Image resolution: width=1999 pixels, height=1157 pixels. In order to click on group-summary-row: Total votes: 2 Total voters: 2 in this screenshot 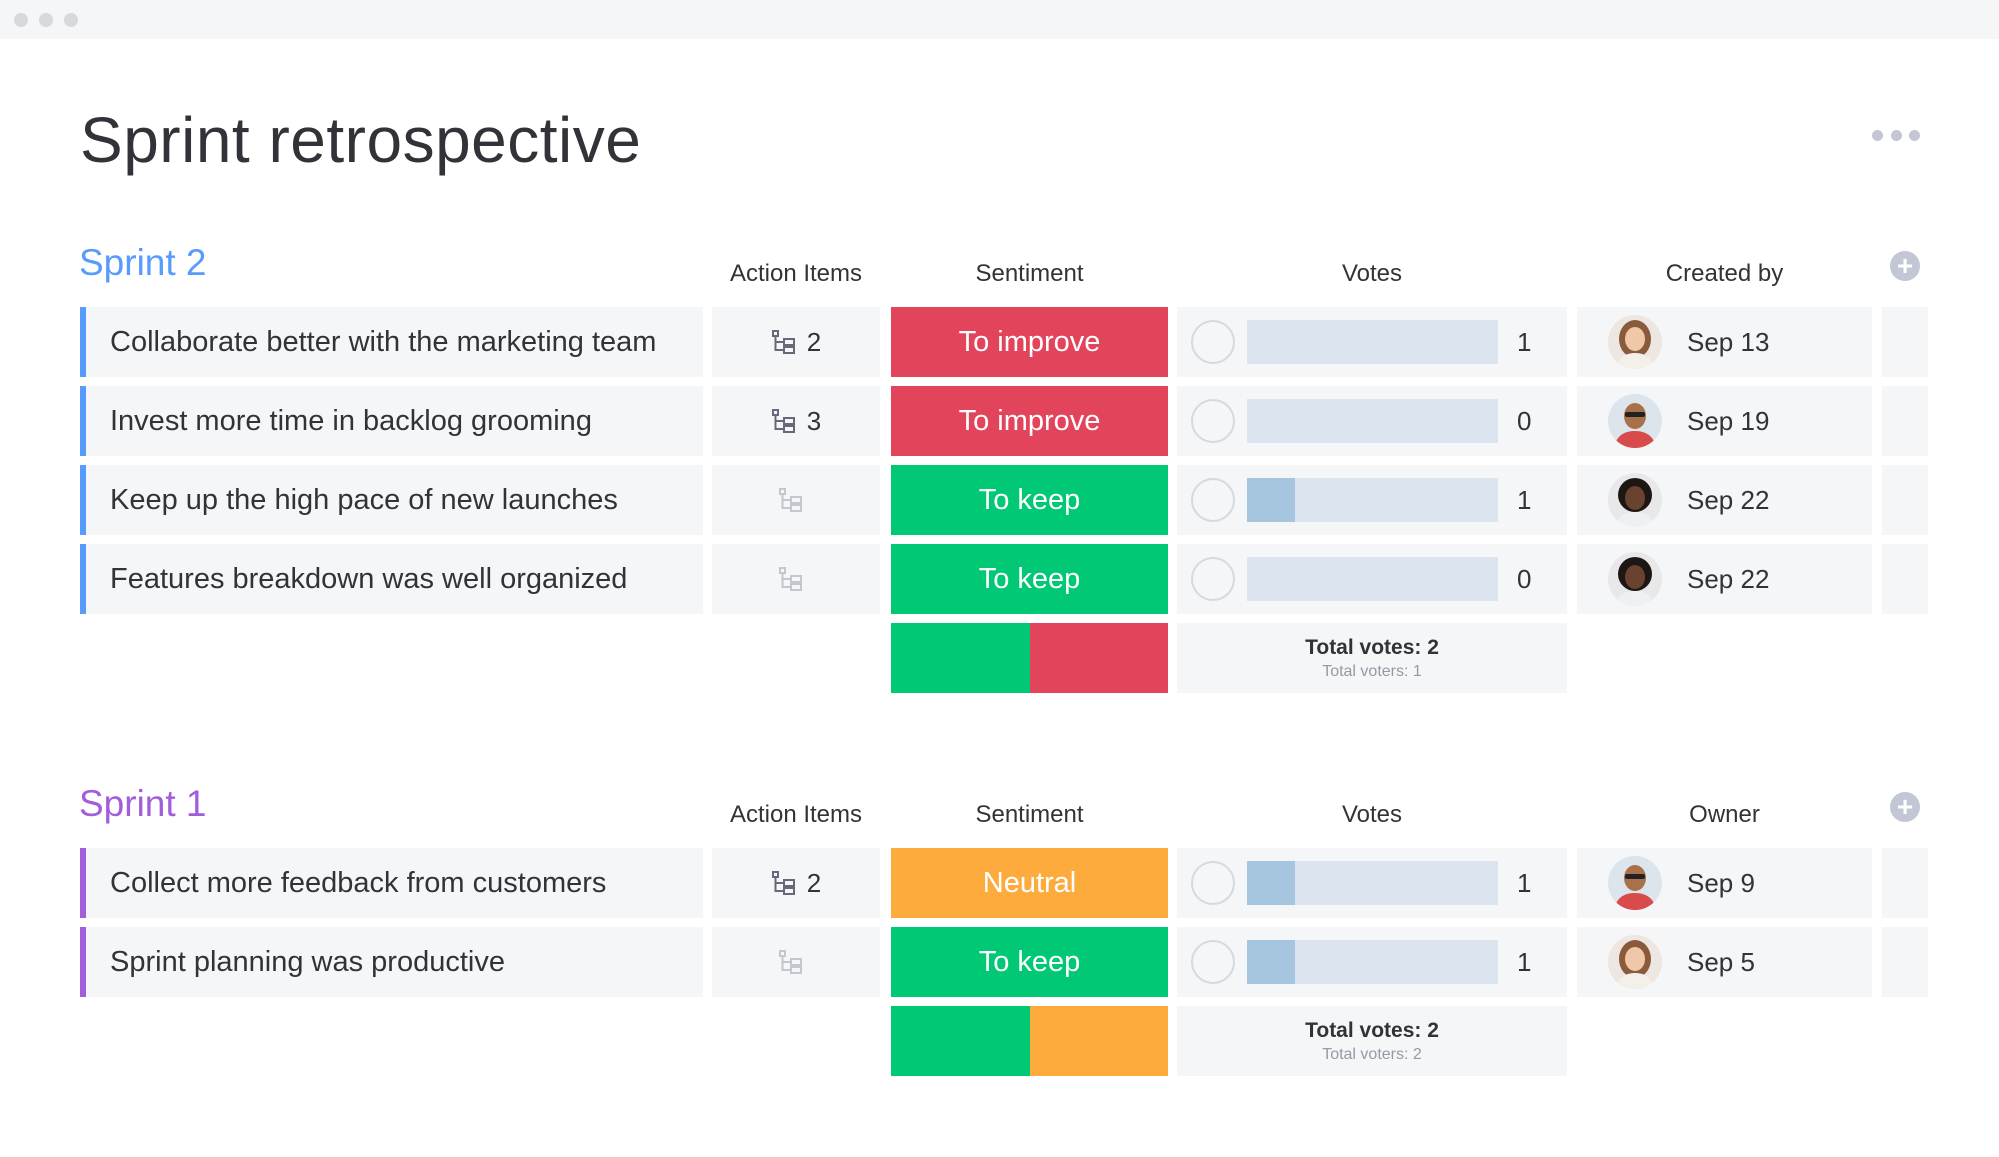, I will do `click(999, 1041)`.